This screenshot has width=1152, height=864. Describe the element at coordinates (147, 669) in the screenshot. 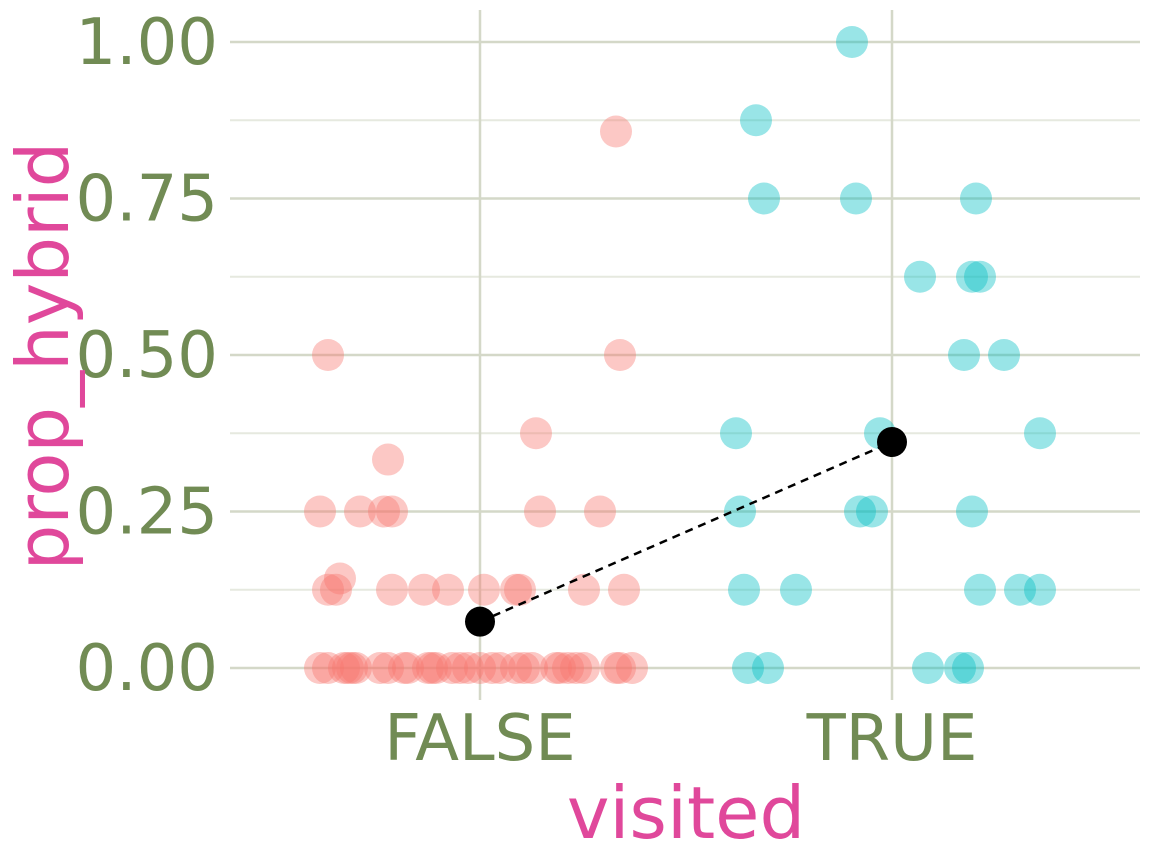

I see `y-tick-label: 0.00` at that location.